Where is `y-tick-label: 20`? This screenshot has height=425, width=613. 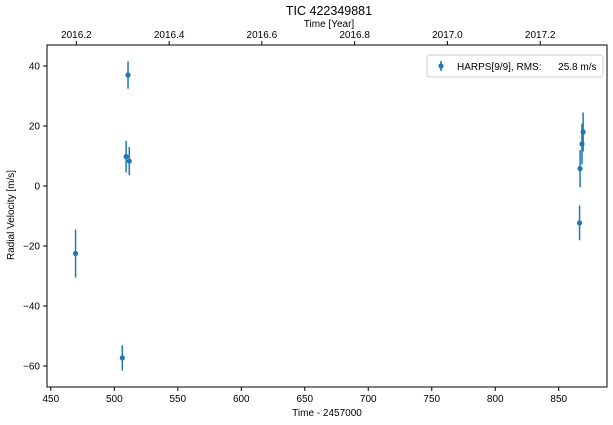 y-tick-label: 20 is located at coordinates (35, 127).